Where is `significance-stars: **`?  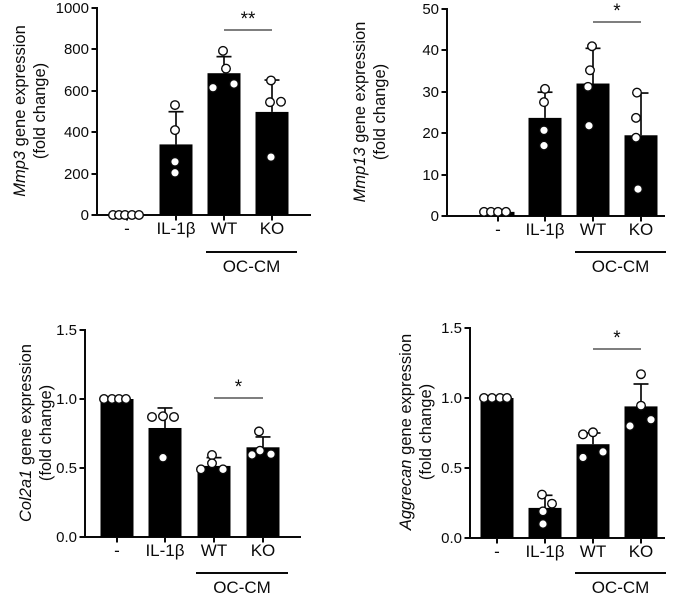
significance-stars: ** is located at coordinates (248, 19).